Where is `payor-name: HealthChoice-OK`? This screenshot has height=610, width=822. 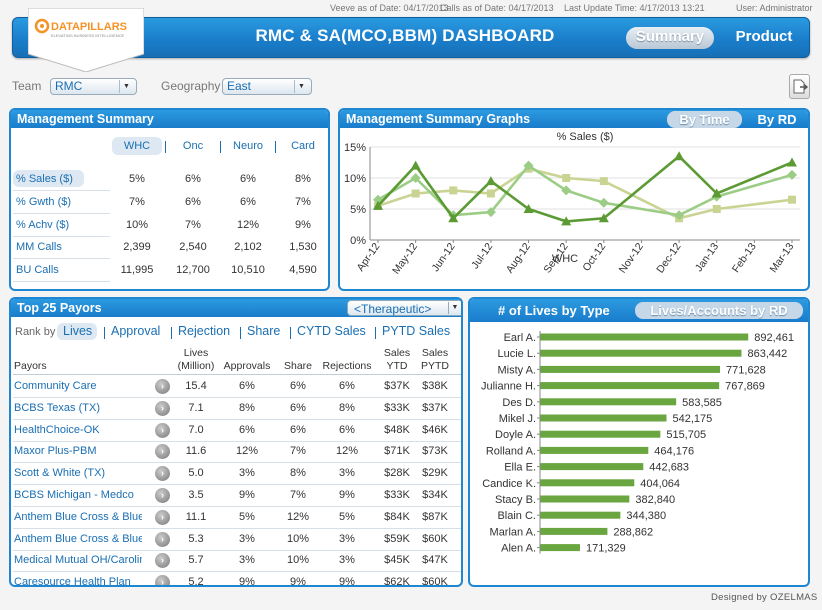
payor-name: HealthChoice-OK is located at coordinates (57, 429).